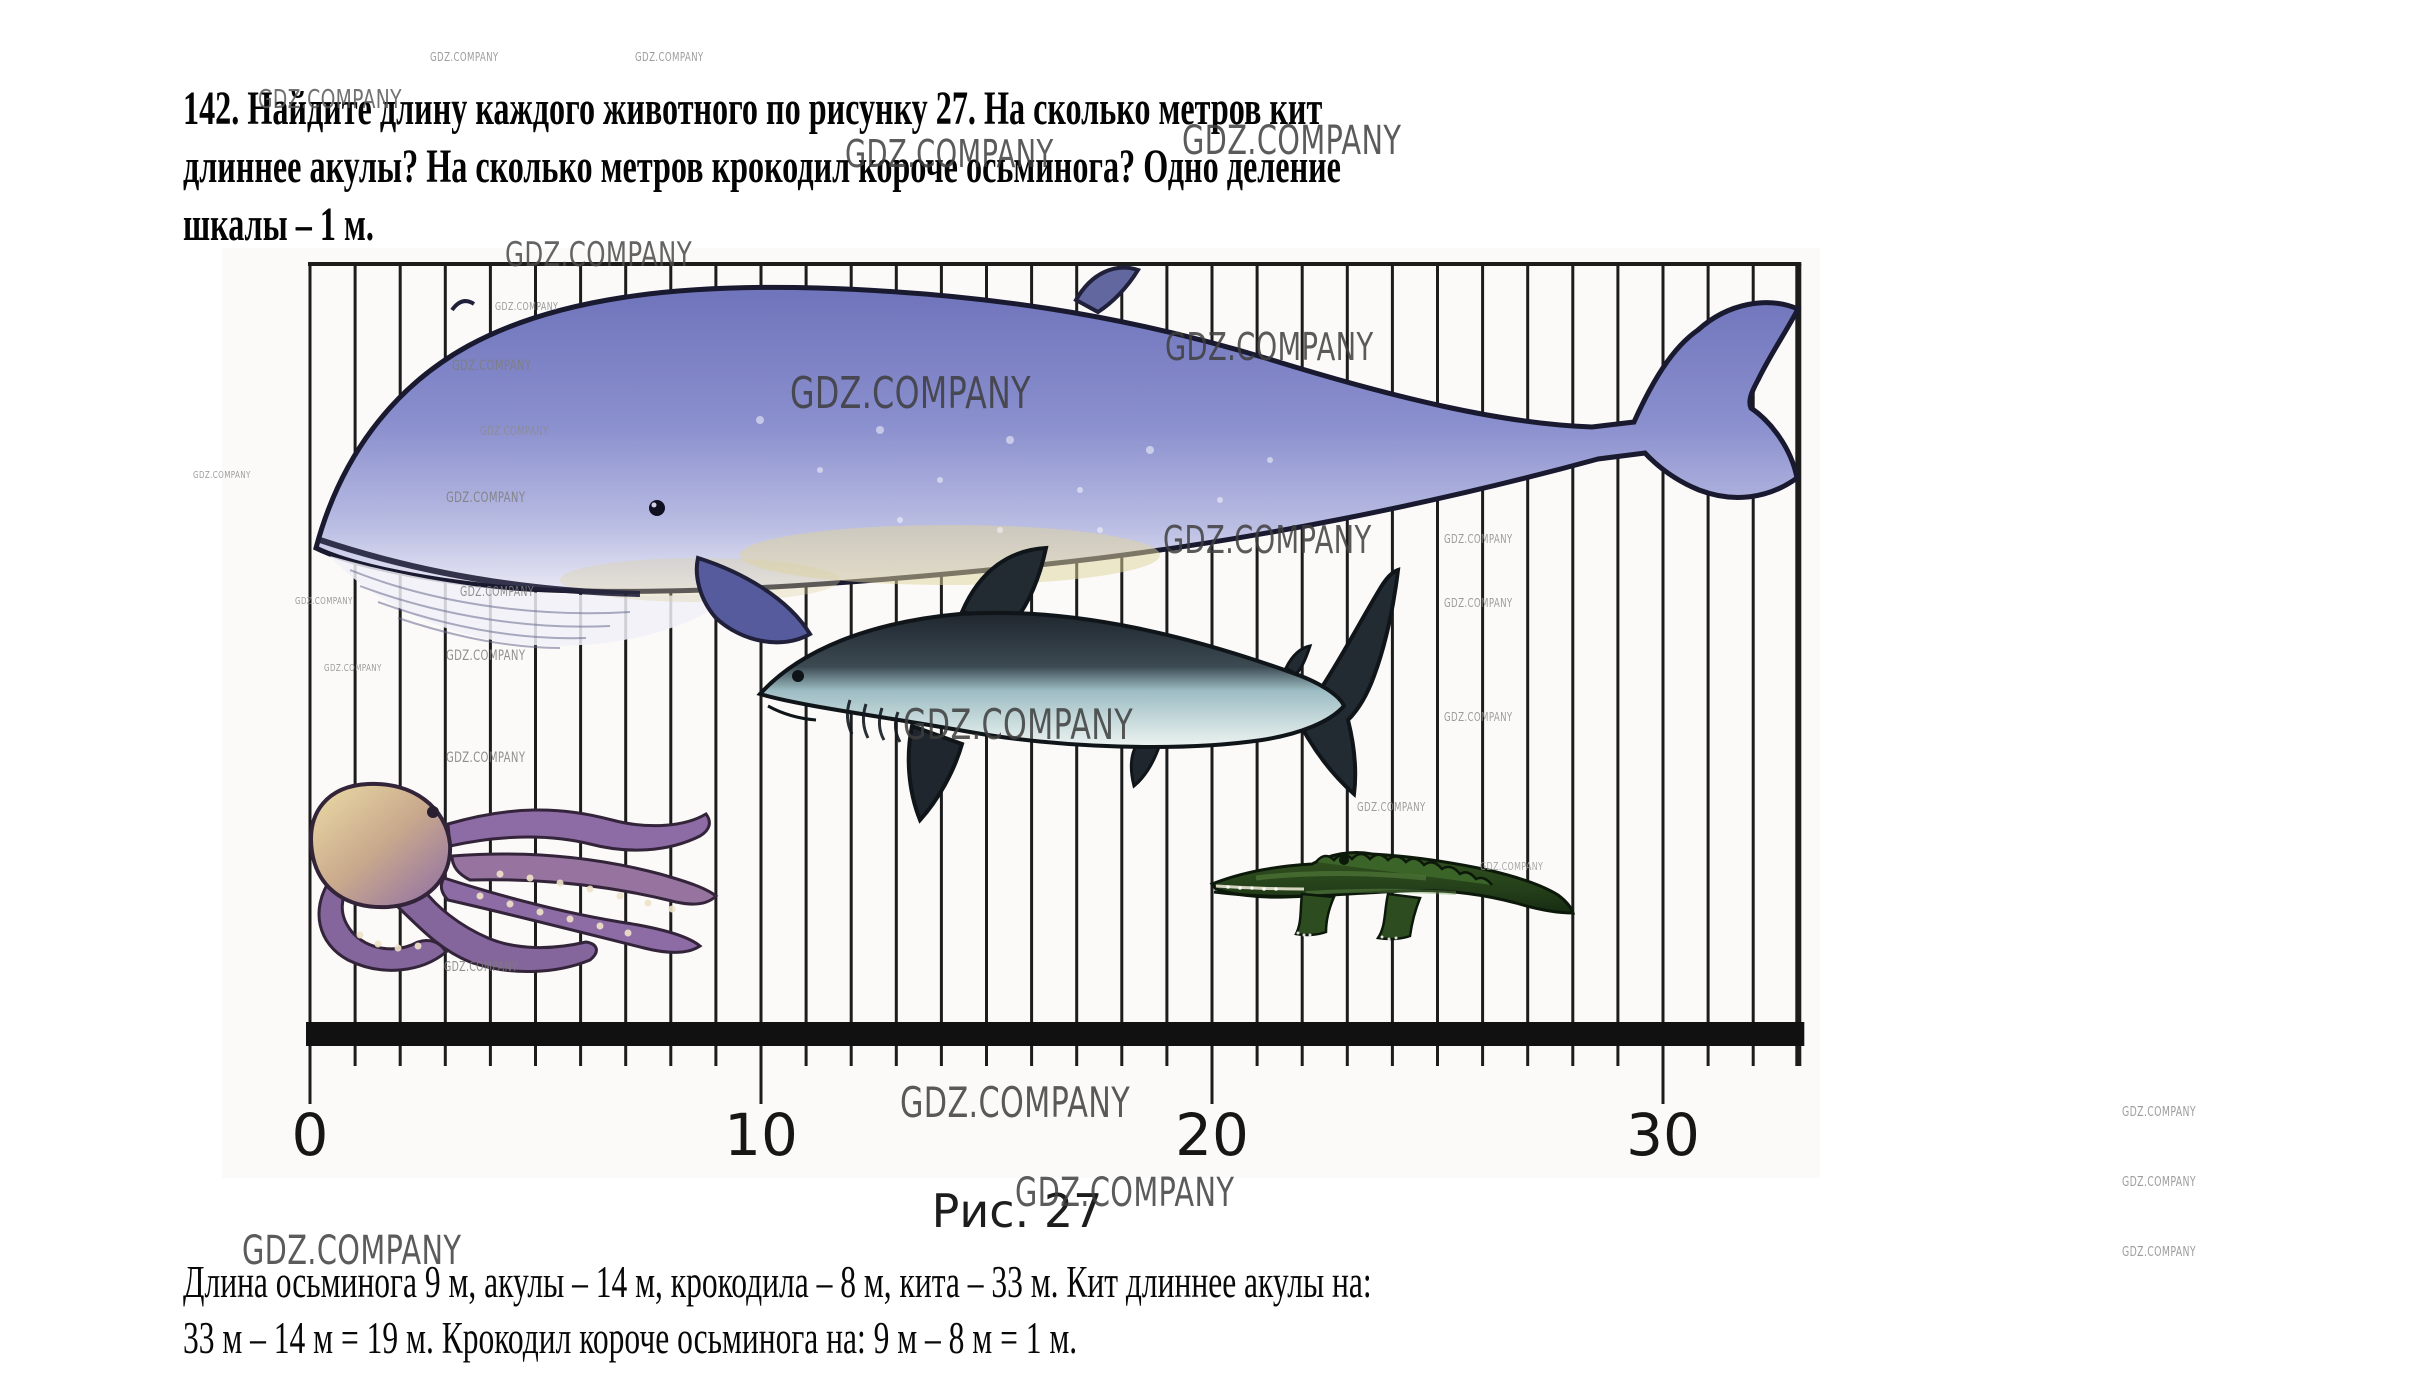 The width and height of the screenshot is (2417, 1379). I want to click on scale-label-30: 30, so click(1663, 1135).